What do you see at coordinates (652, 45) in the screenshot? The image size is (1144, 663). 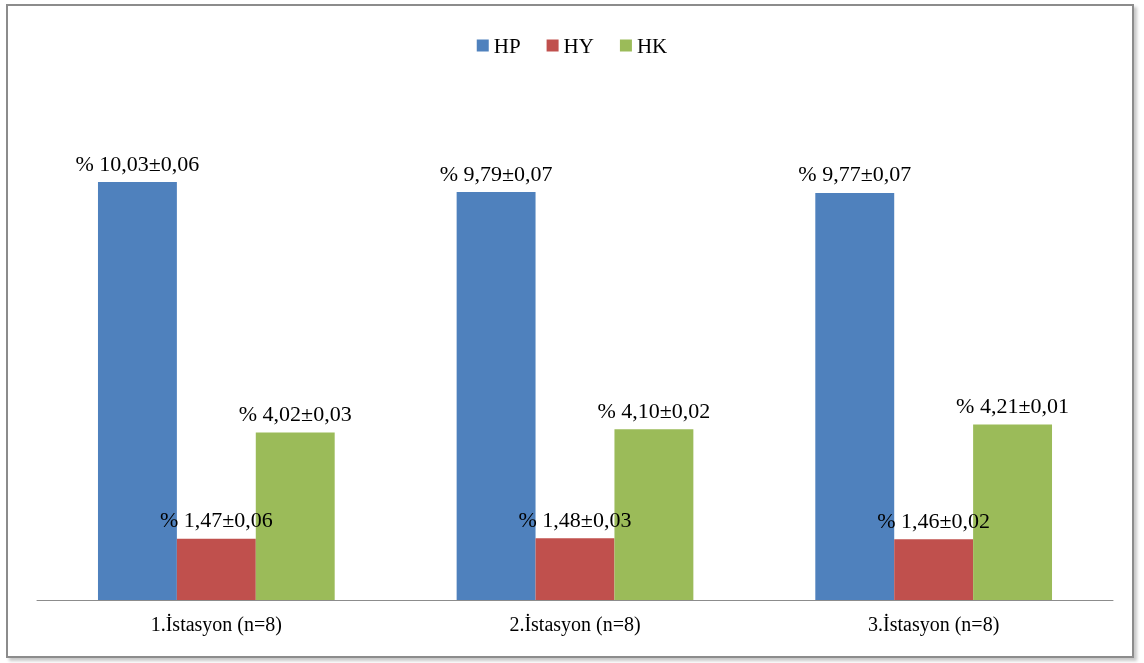 I see `legend-label: HK` at bounding box center [652, 45].